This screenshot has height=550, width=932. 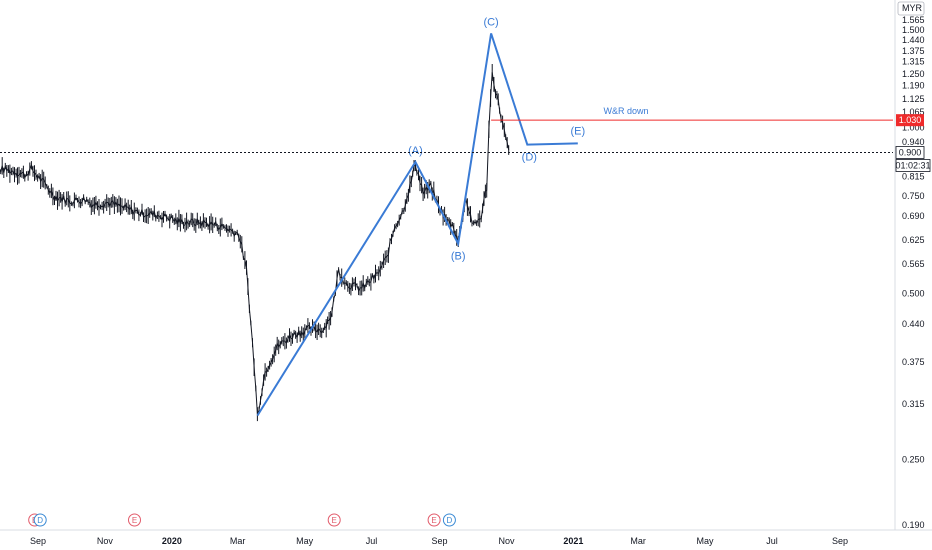 I want to click on y-tick-label: 0.940, so click(x=913, y=142).